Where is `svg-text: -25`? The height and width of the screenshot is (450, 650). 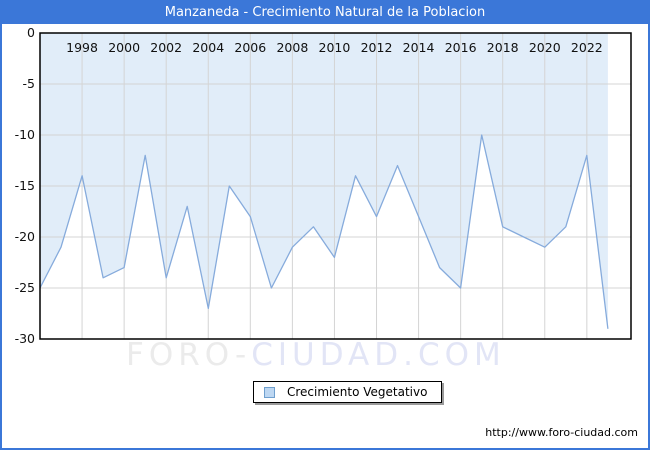
svg-text: -25 is located at coordinates (25, 287).